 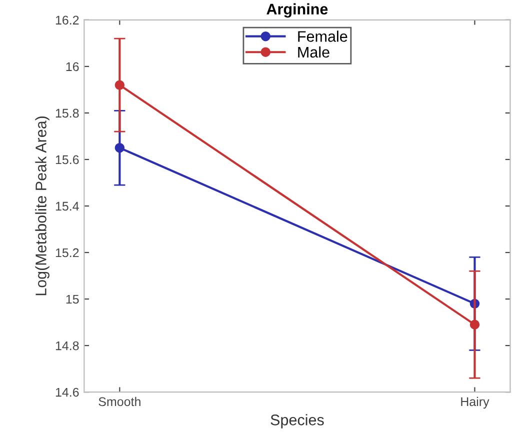 What do you see at coordinates (323, 36) in the screenshot?
I see `legend-label: Female` at bounding box center [323, 36].